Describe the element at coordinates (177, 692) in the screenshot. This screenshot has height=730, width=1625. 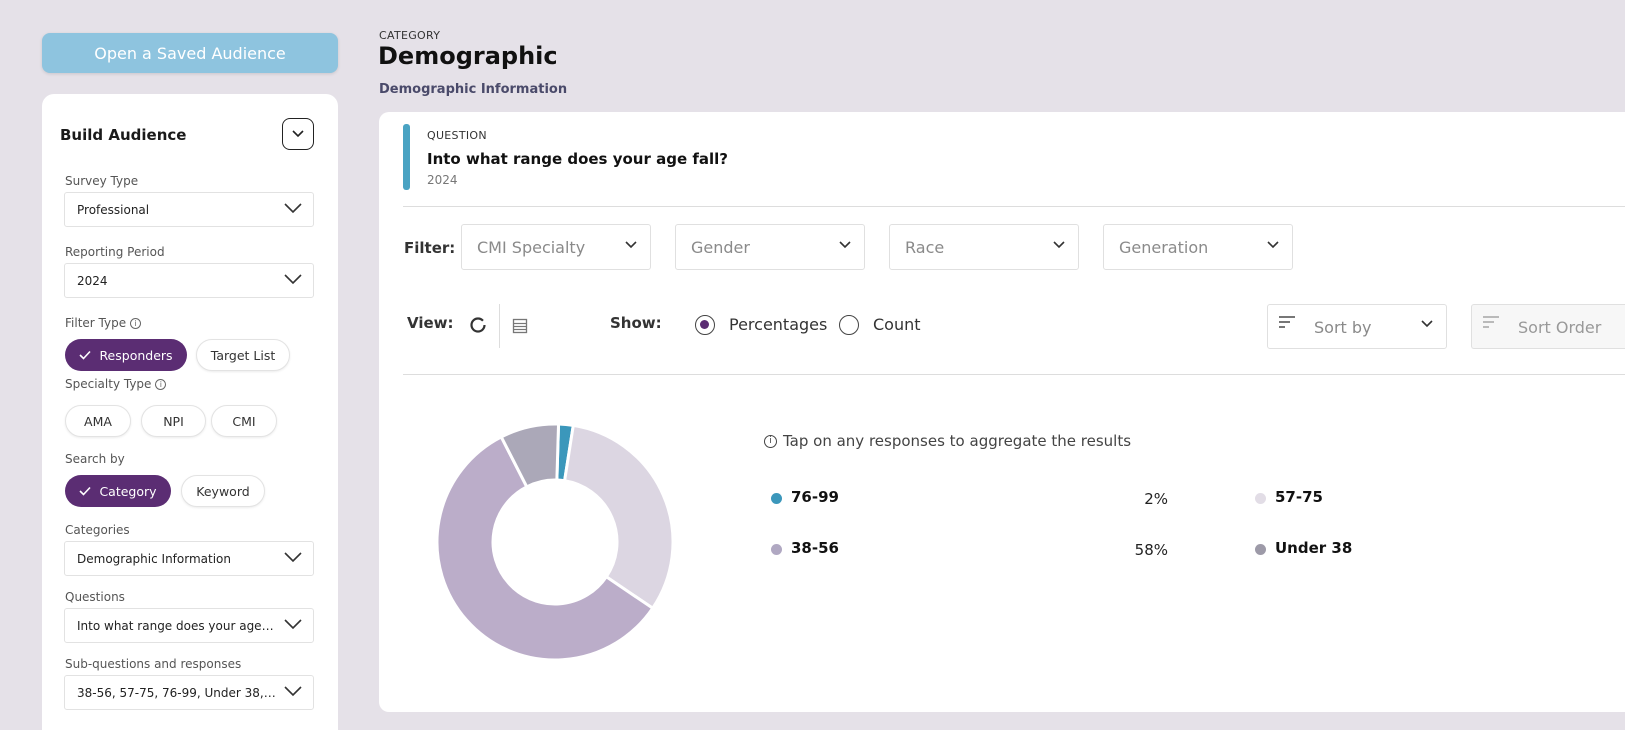
I see `subquestions-value: 38-56, 57-75, 76-99, Under 38, All` at that location.